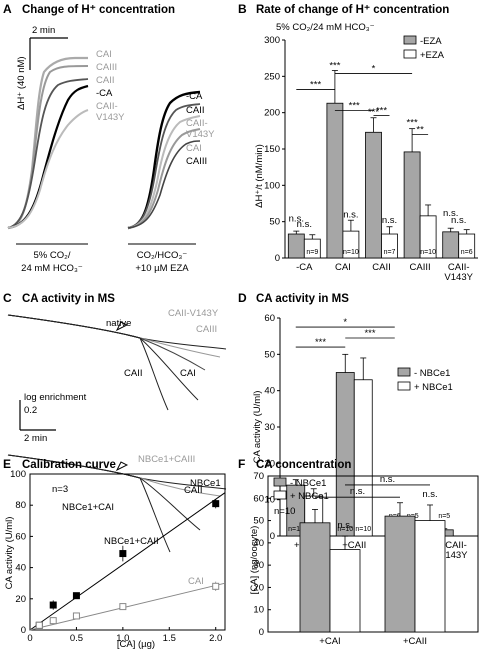 The width and height of the screenshot is (483, 652). I want to click on panel-b-title: Rate of change of H⁺ concentration, so click(352, 10).